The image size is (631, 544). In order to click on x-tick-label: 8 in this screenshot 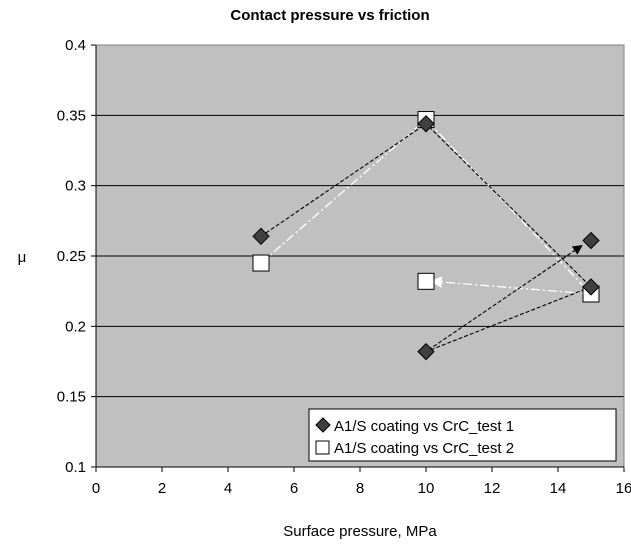, I will do `click(360, 488)`.